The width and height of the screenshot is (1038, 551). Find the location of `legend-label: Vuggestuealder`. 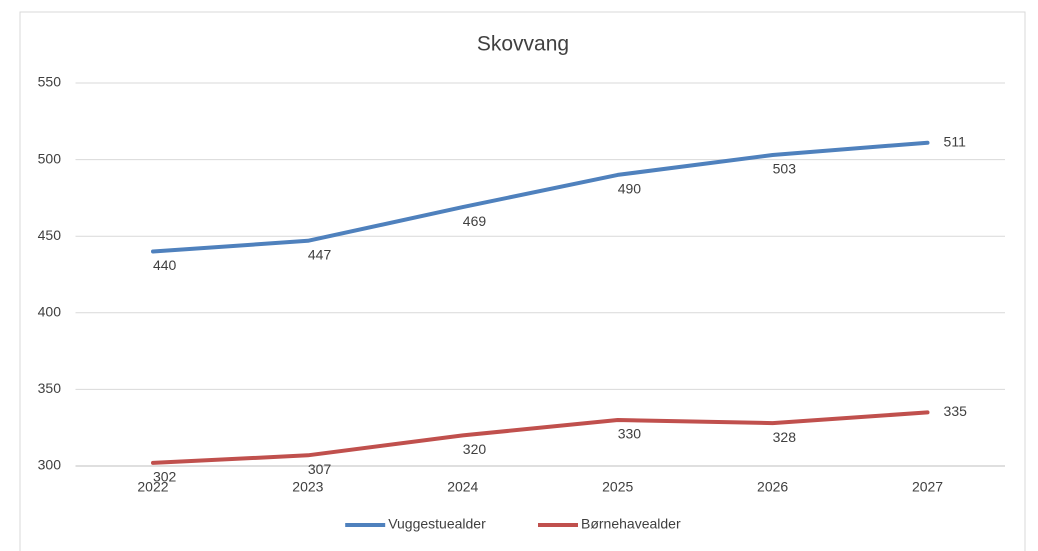

legend-label: Vuggestuealder is located at coordinates (437, 524).